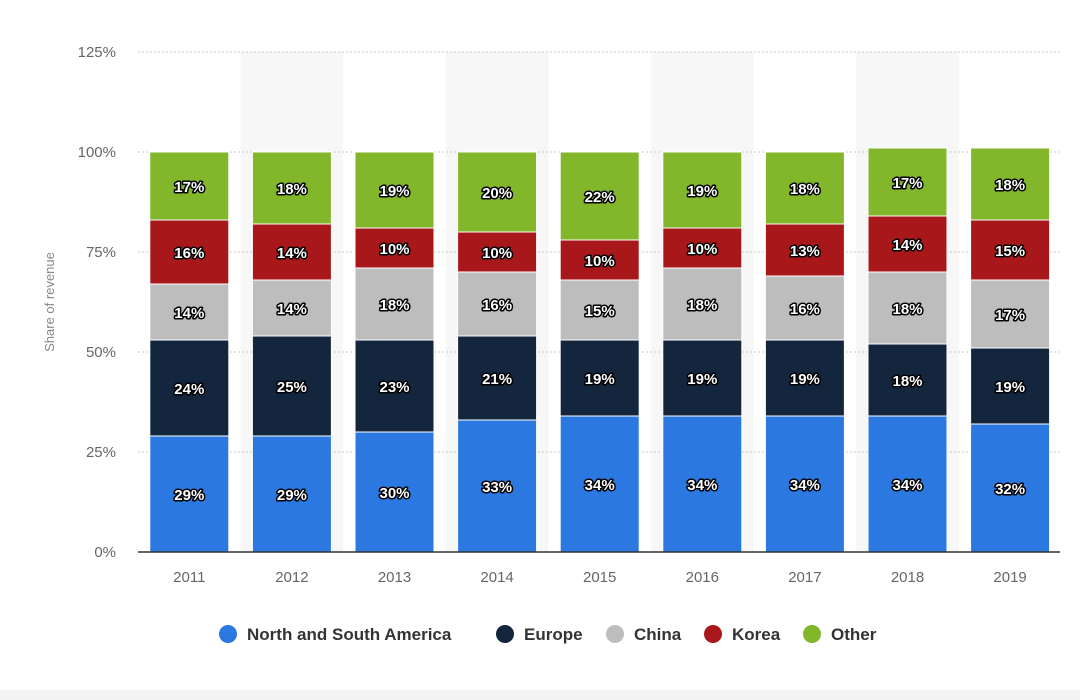  I want to click on y-axis-ticks: 0% 25% 50% 75% 100% 125%, so click(97, 302).